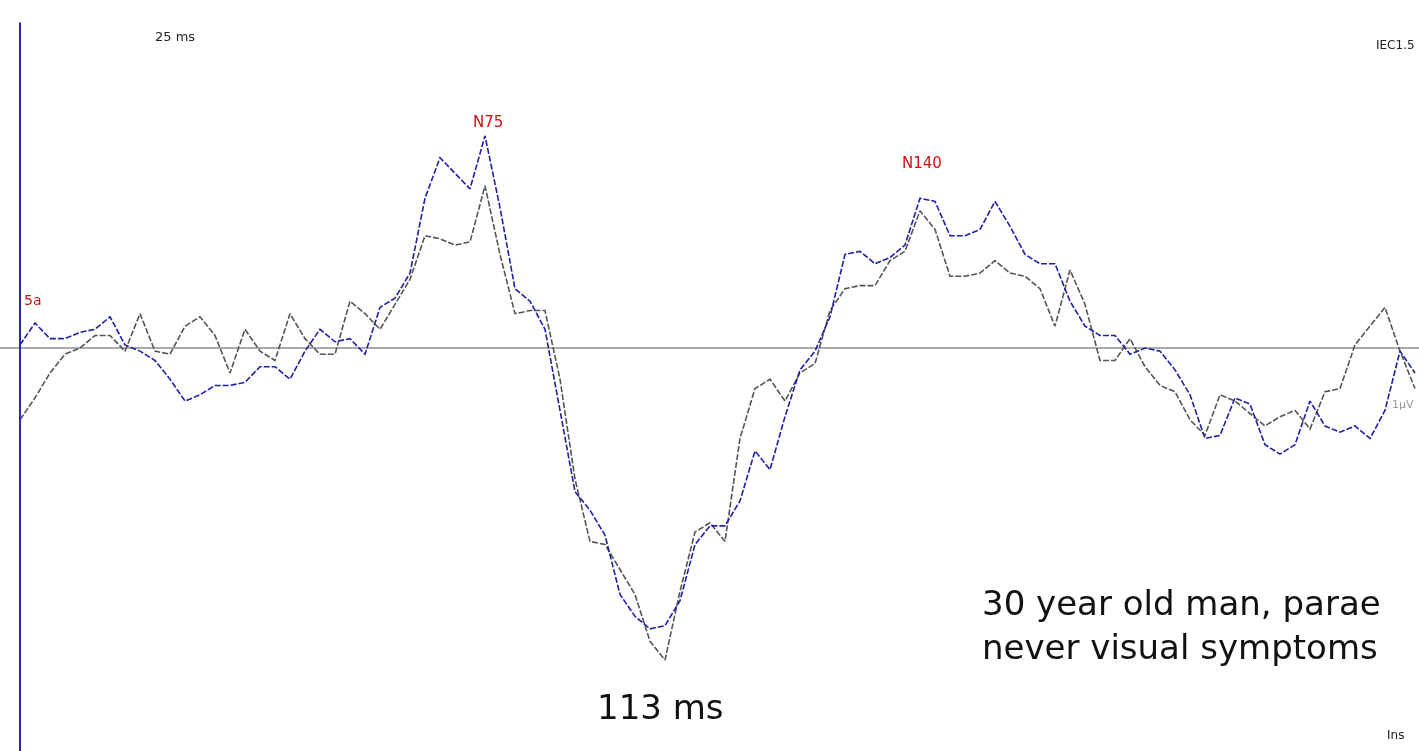  Describe the element at coordinates (922, 163) in the screenshot. I see `annotation: N140` at that location.